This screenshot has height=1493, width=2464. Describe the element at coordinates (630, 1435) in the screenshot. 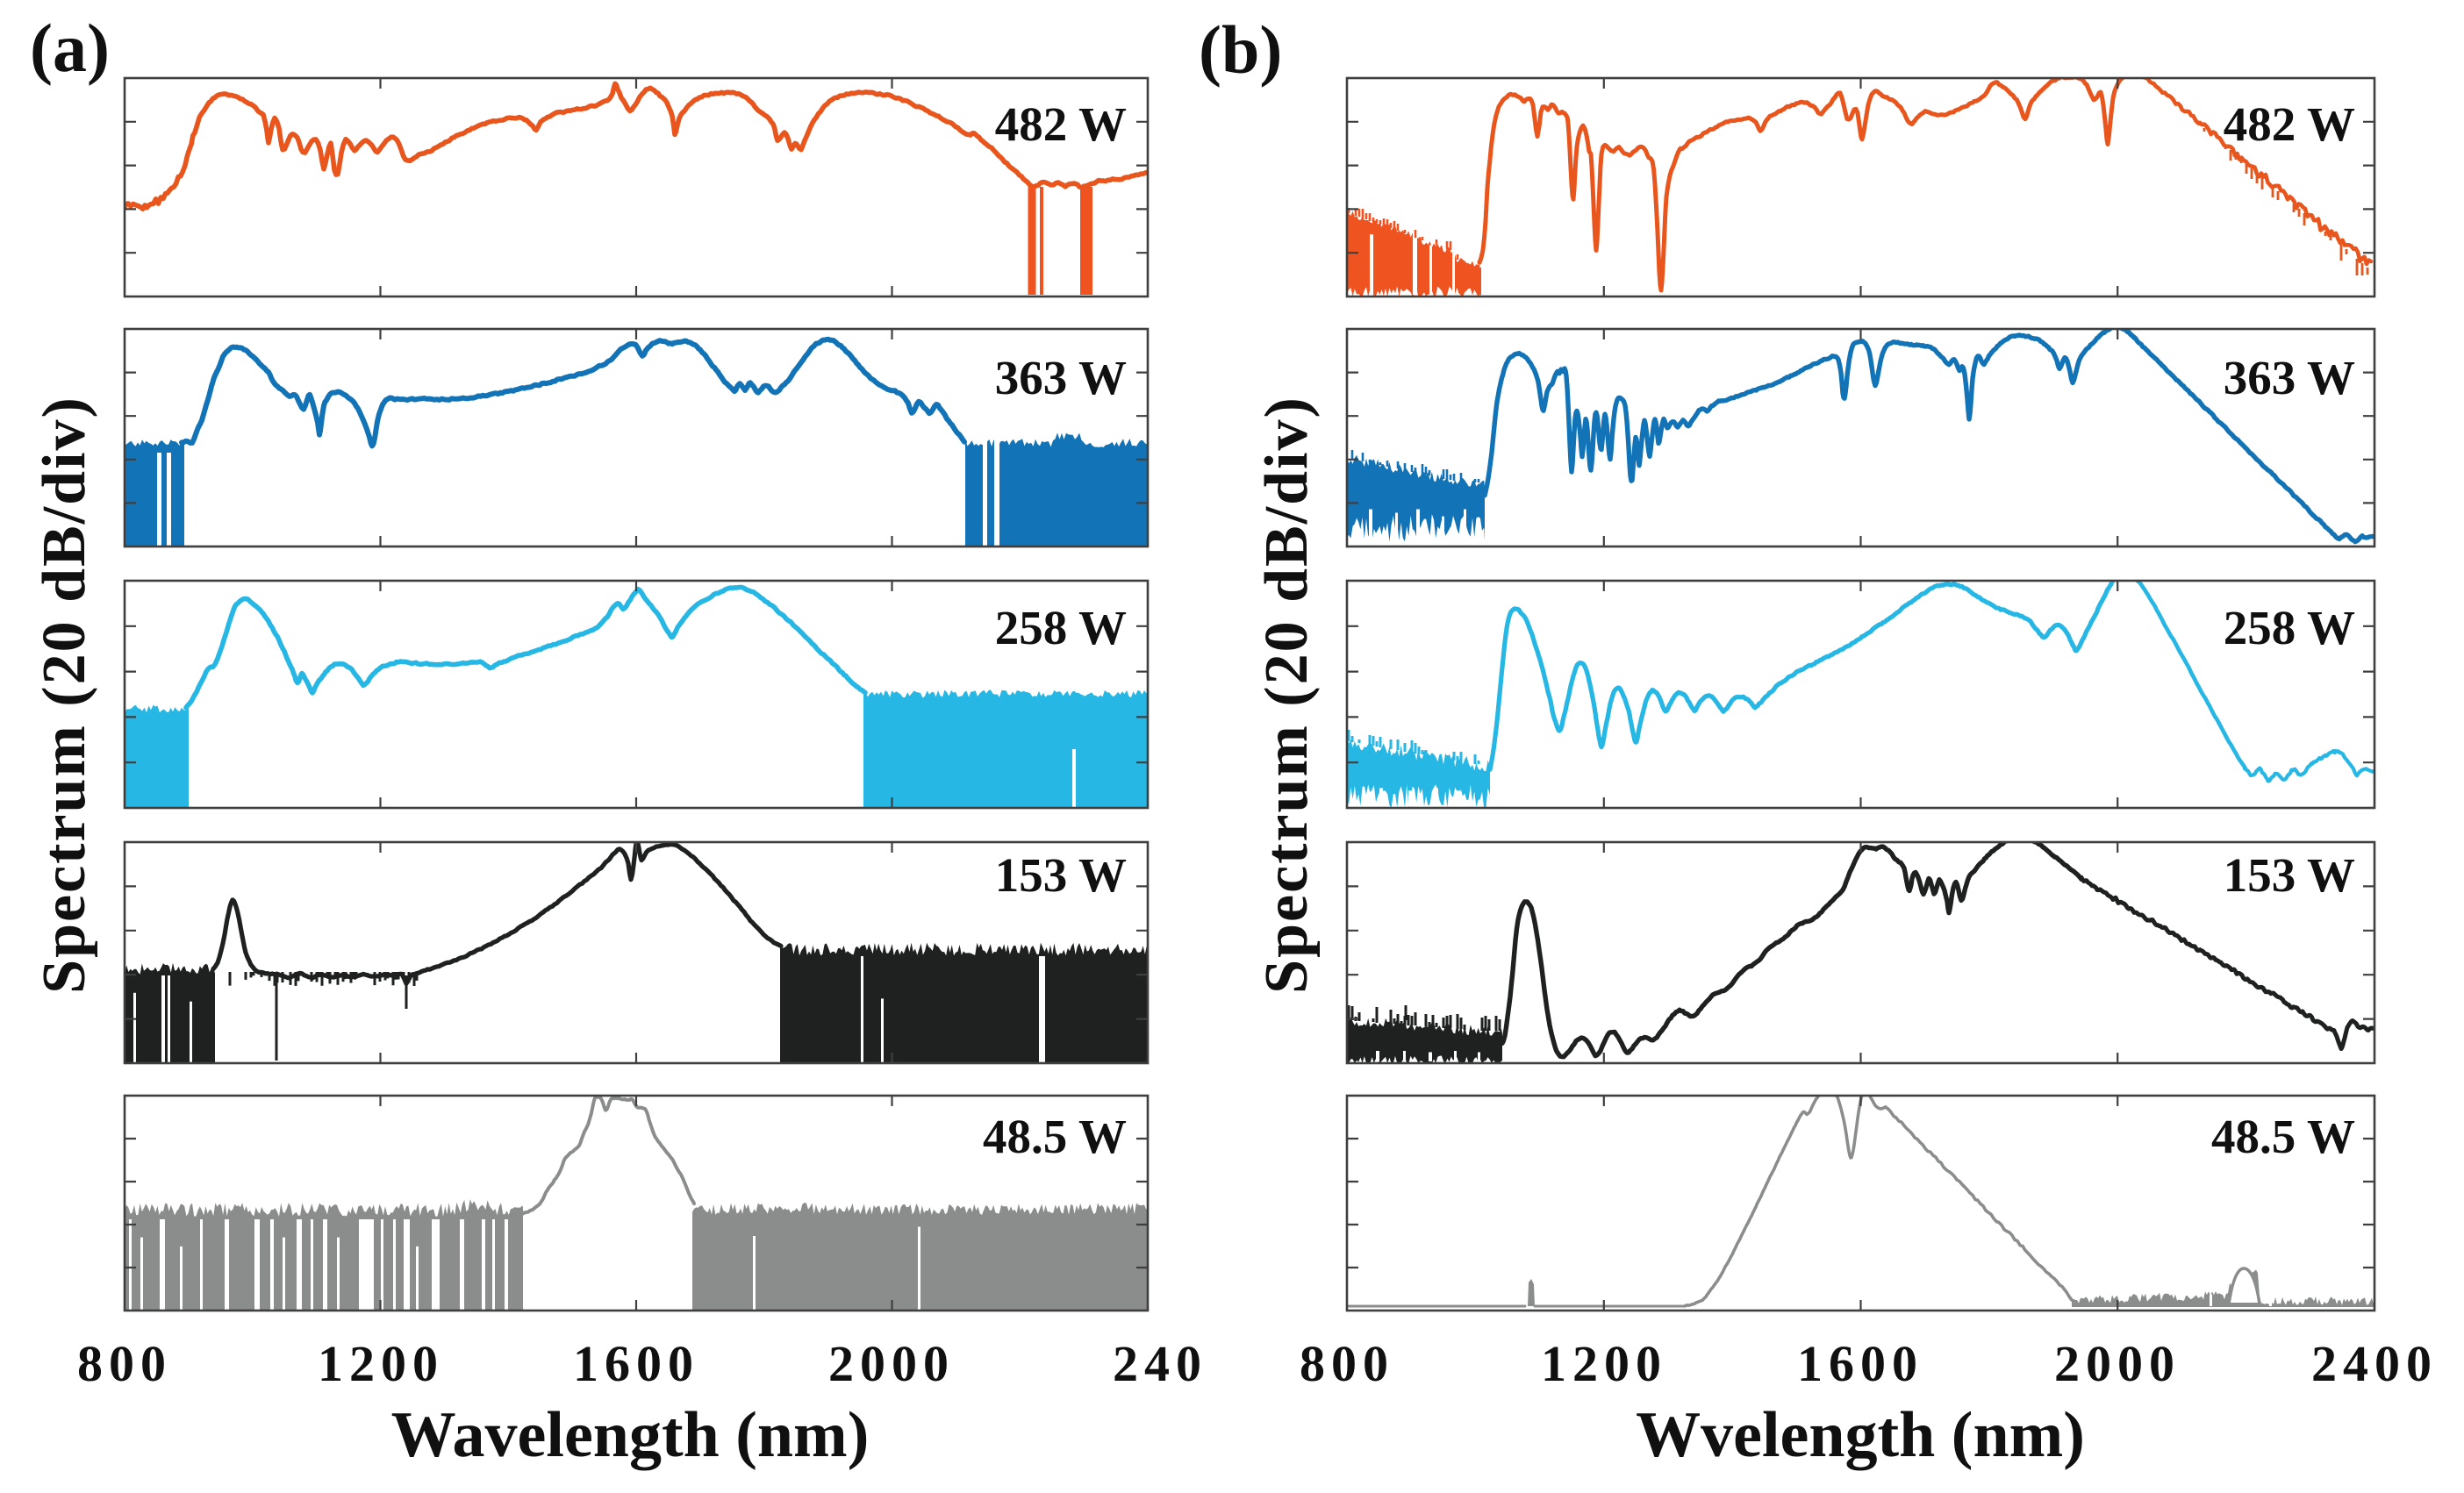

I see `svg-text: Wavelength (nm)` at that location.